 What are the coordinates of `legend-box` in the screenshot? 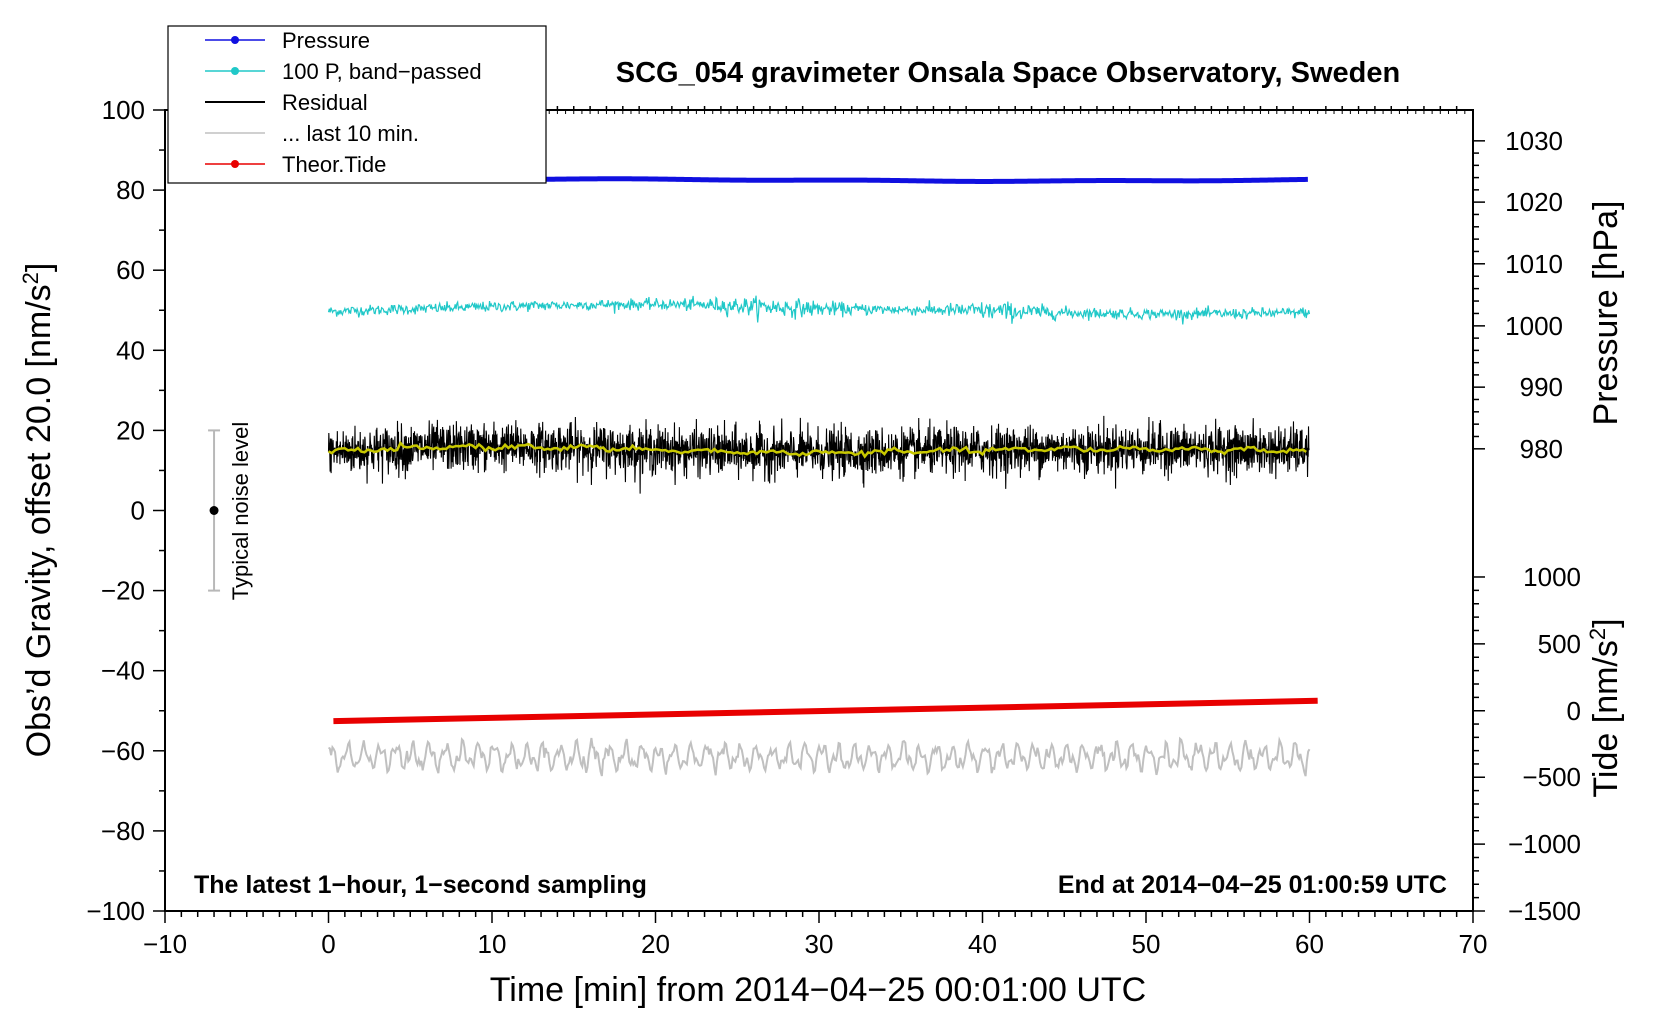 It's located at (357, 104).